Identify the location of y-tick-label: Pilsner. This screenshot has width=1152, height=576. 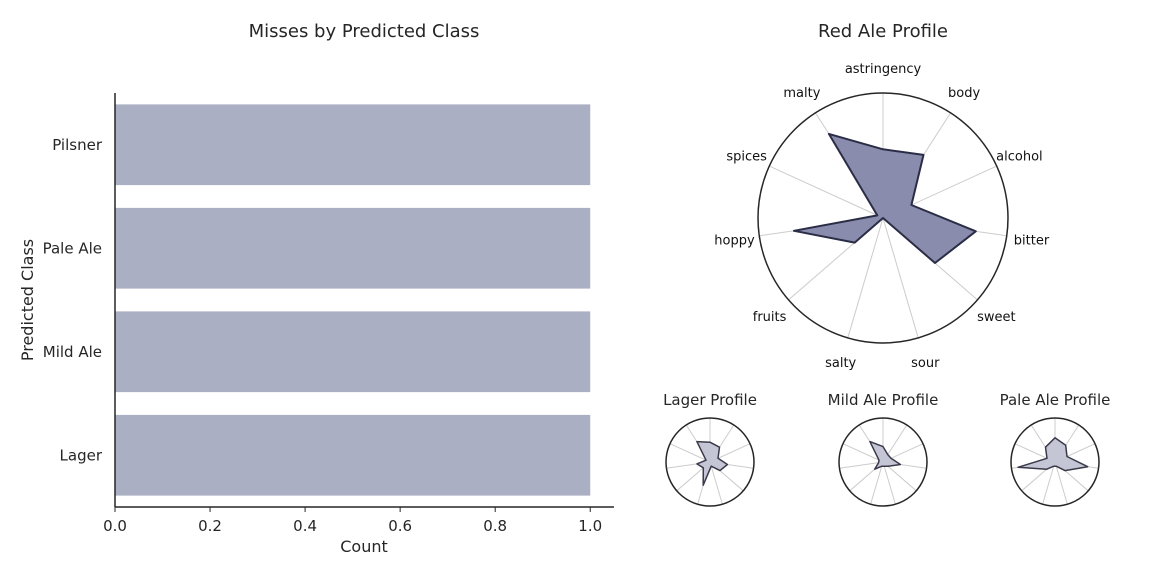
(77, 145).